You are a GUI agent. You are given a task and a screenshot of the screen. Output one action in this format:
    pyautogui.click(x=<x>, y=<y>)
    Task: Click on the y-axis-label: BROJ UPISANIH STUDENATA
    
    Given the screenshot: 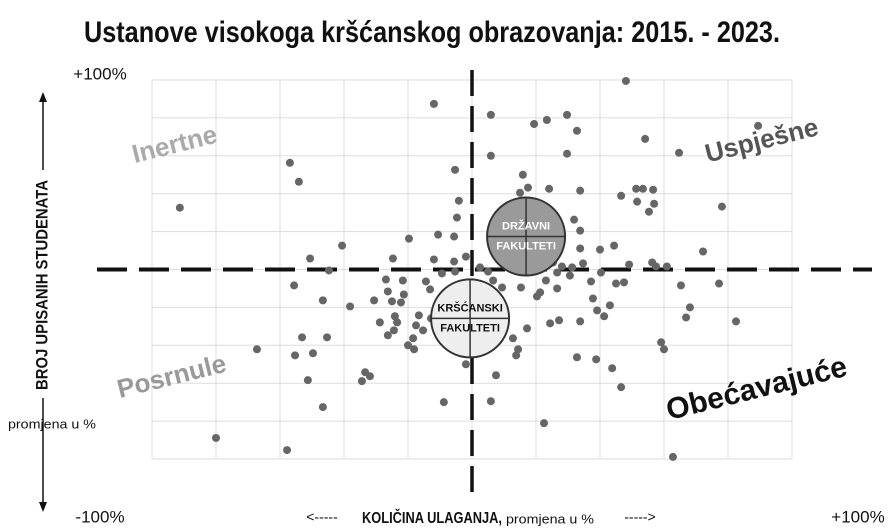 What is the action you would take?
    pyautogui.click(x=41, y=285)
    